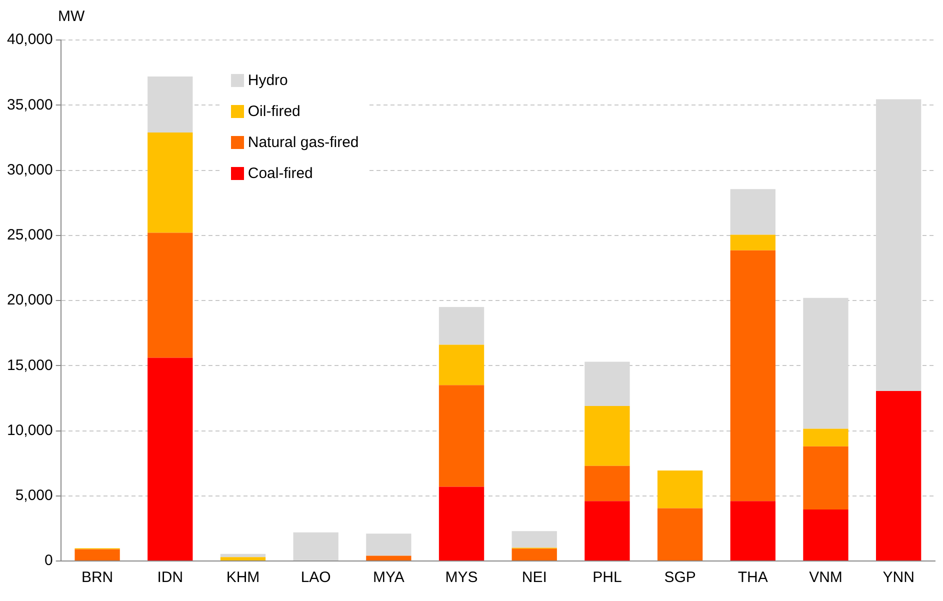  What do you see at coordinates (315, 577) in the screenshot?
I see `x-tick-label: LAO` at bounding box center [315, 577].